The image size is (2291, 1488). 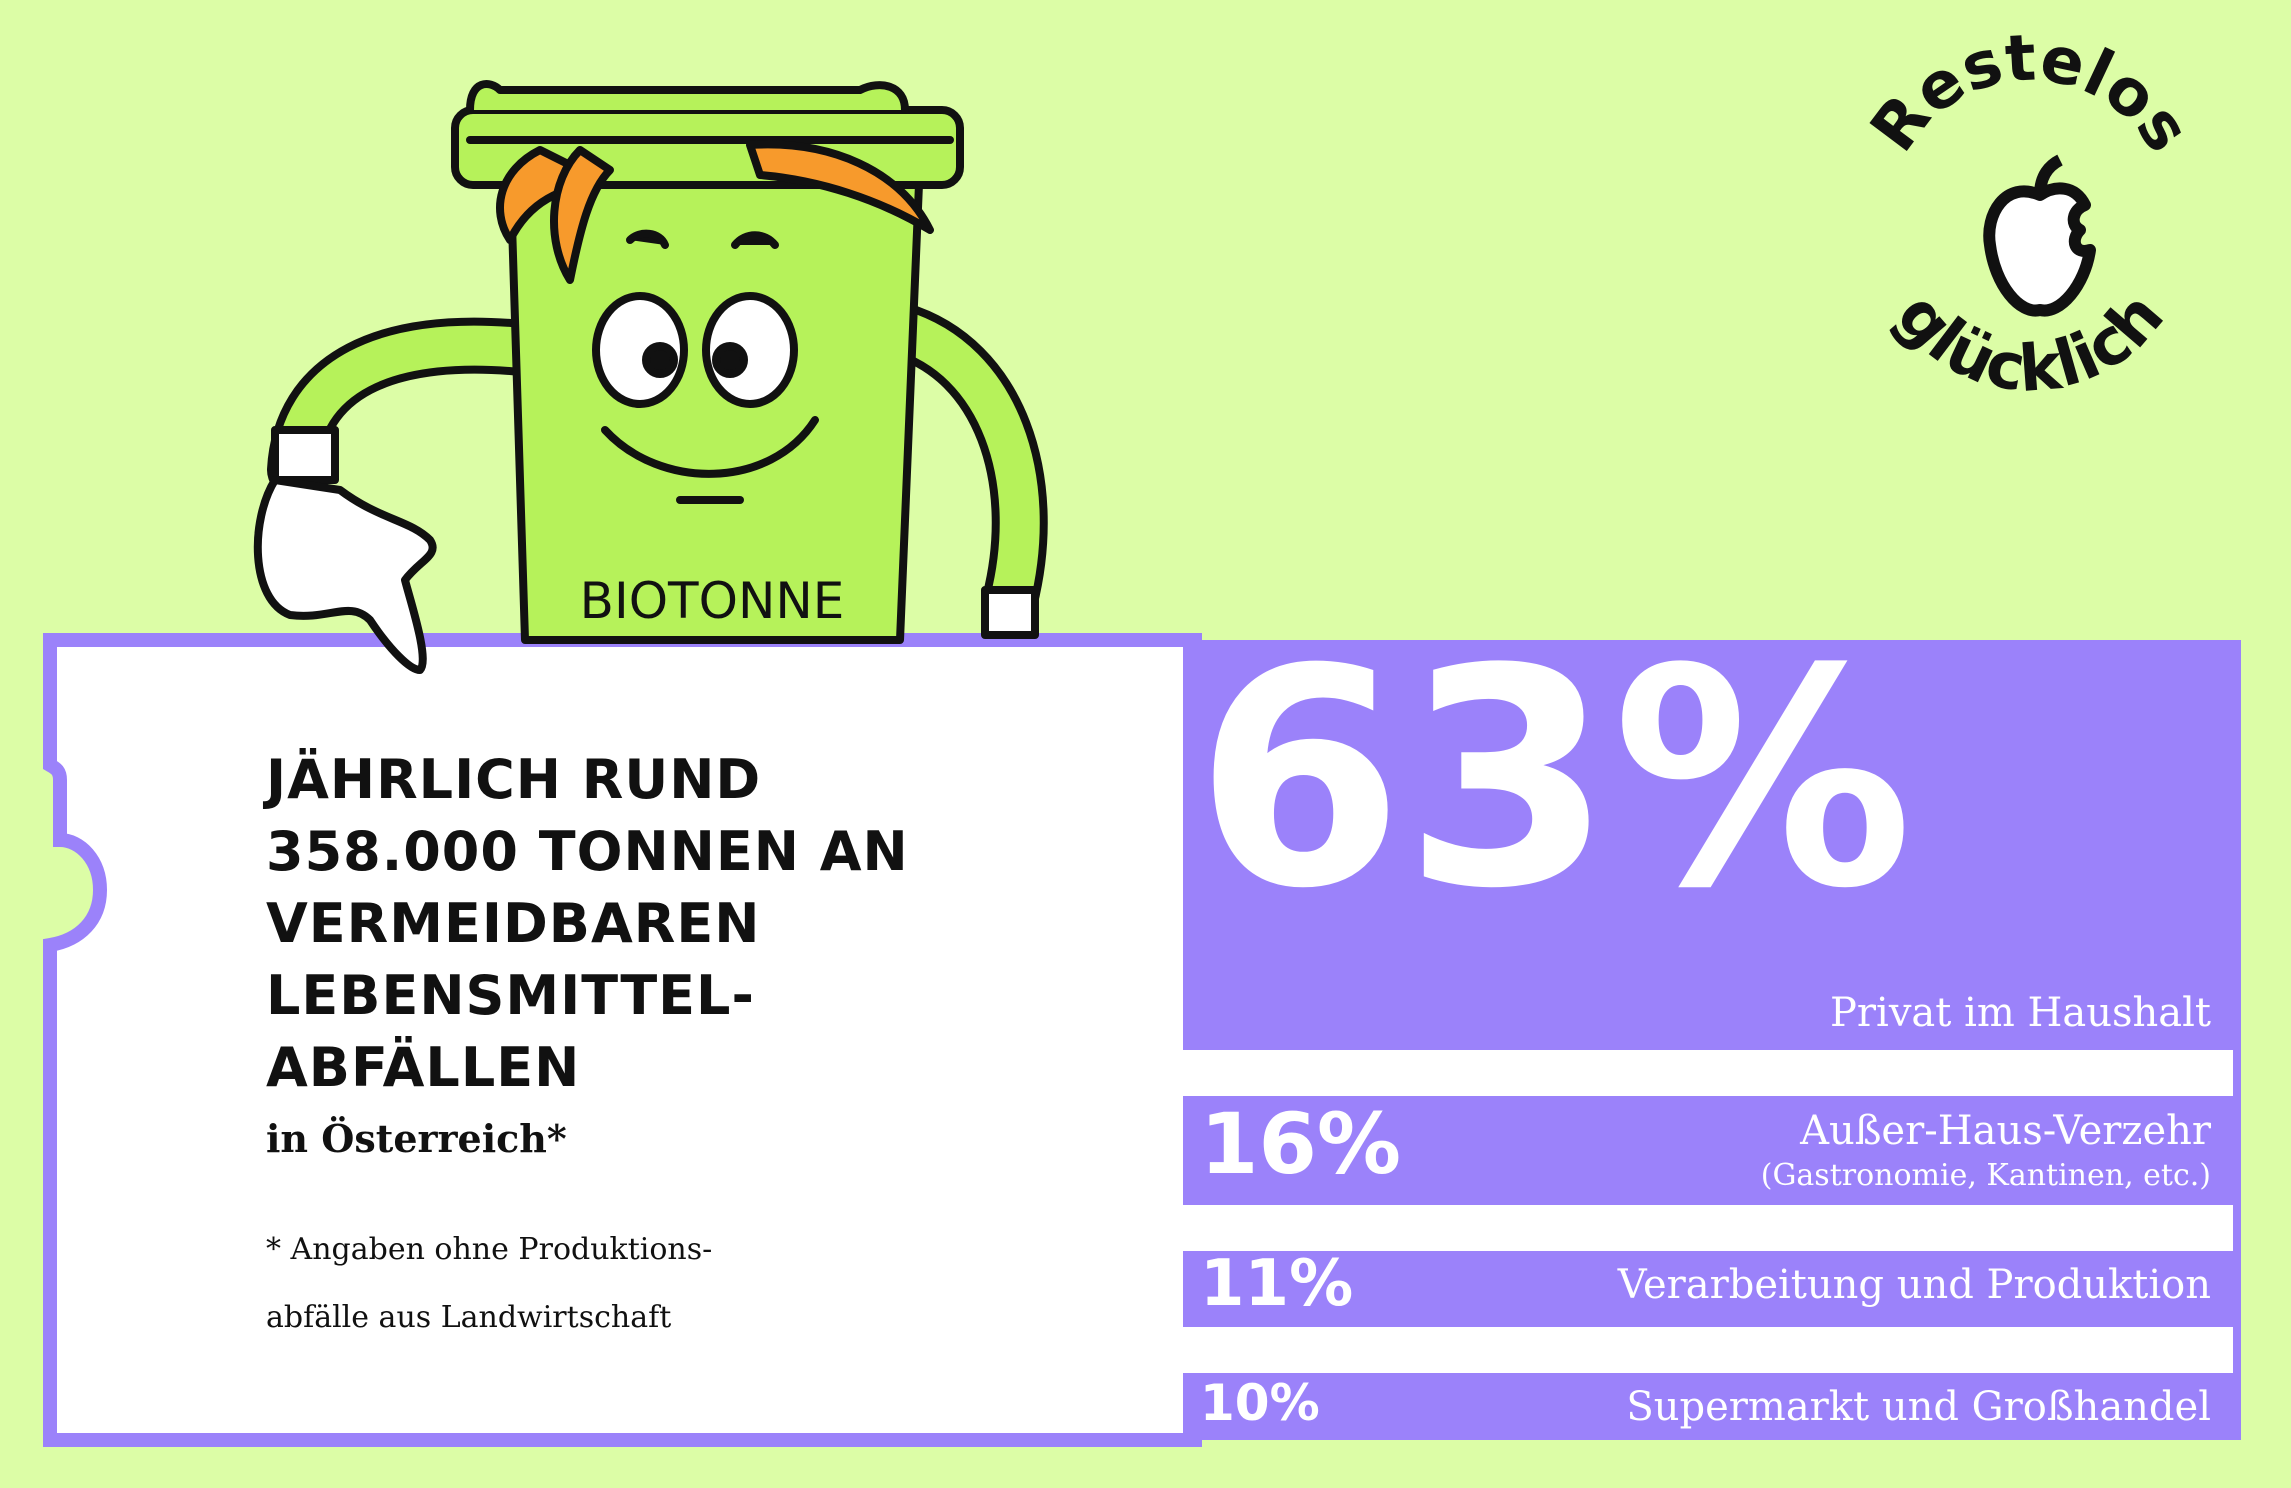 What do you see at coordinates (1554, 779) in the screenshot?
I see `stat-value-1: 63%` at bounding box center [1554, 779].